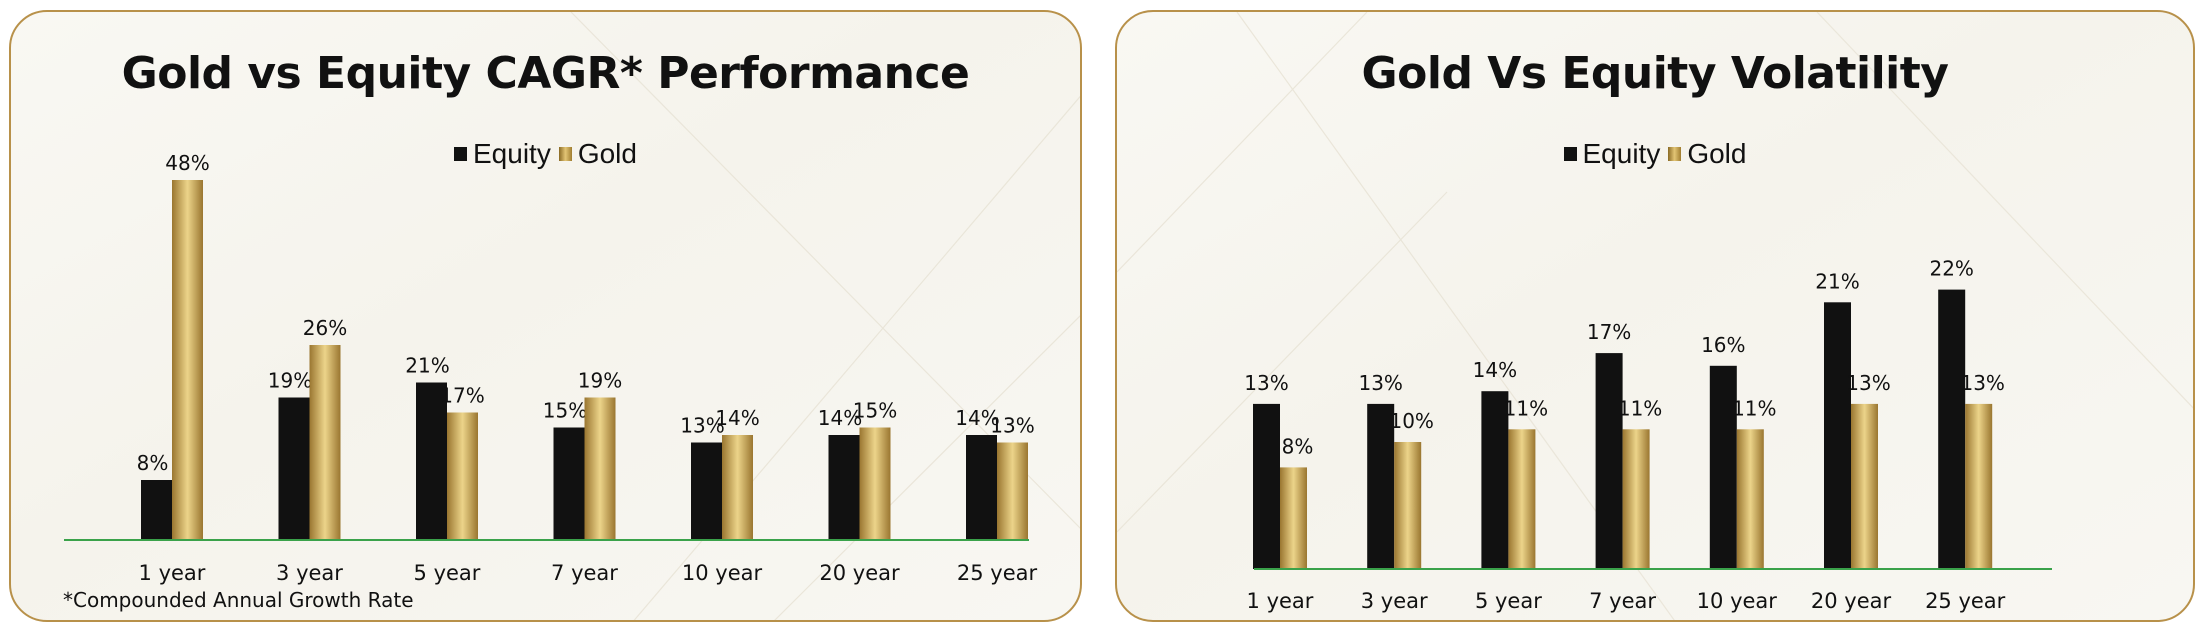 This screenshot has height=636, width=2204. What do you see at coordinates (1266, 383) in the screenshot?
I see `equity-data-label-1-year: 13%` at bounding box center [1266, 383].